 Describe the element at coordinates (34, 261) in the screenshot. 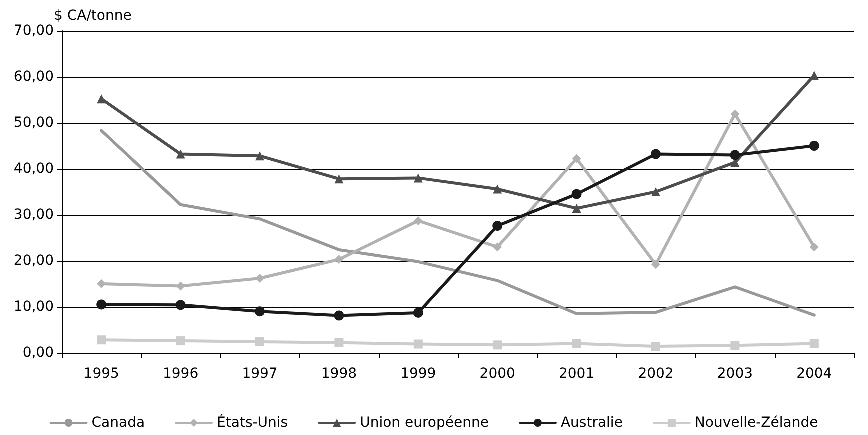

I see `y-tick-label: 20,00` at that location.